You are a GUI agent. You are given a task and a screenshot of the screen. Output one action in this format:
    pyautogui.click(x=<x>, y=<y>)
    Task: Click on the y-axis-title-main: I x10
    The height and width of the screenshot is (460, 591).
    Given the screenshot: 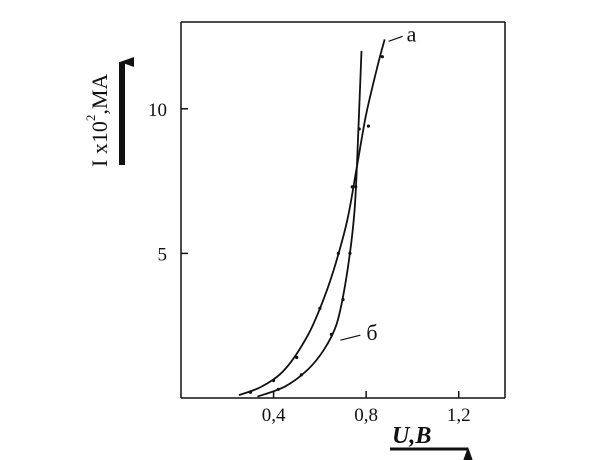 What is the action you would take?
    pyautogui.click(x=99, y=144)
    